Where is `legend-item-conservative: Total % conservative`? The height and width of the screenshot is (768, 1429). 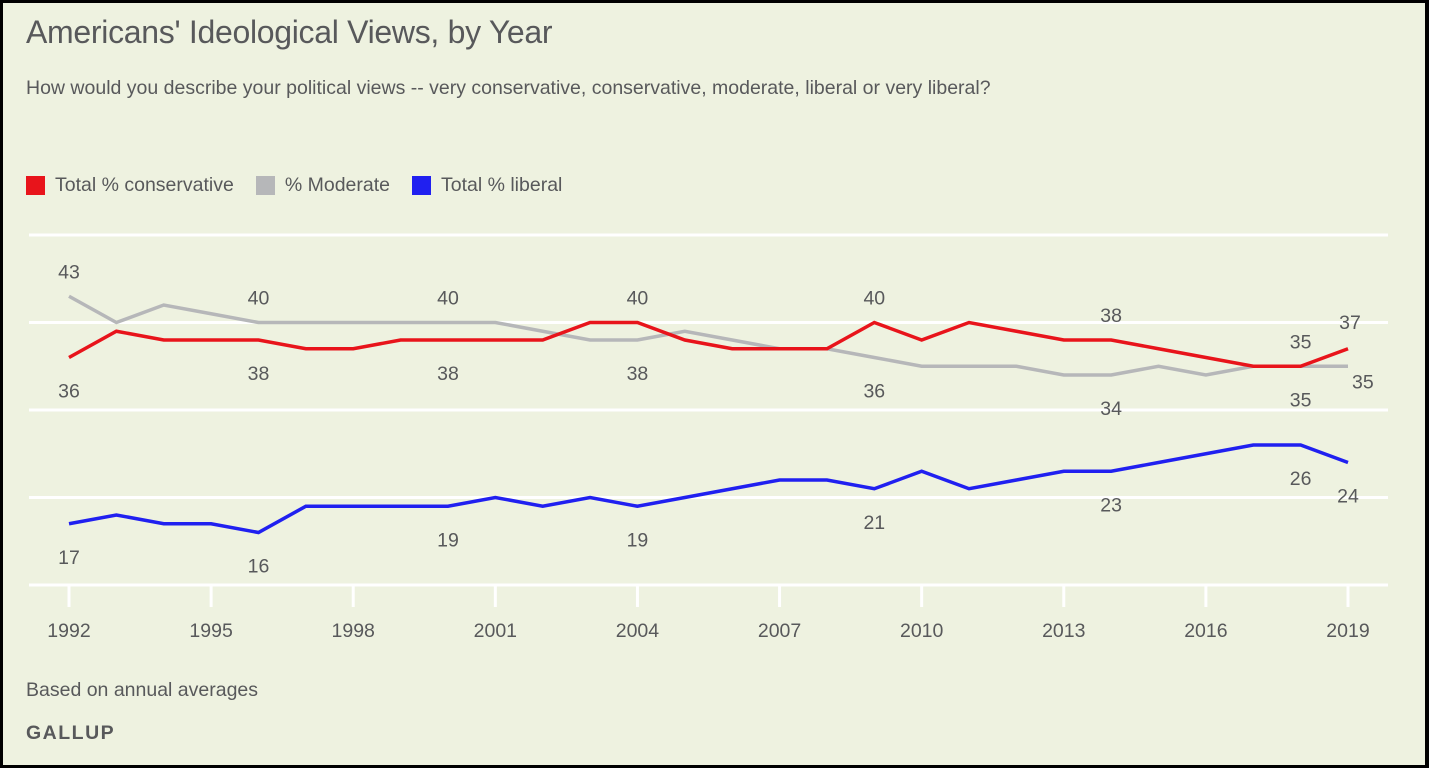
legend-item-conservative: Total % conservative is located at coordinates (130, 185).